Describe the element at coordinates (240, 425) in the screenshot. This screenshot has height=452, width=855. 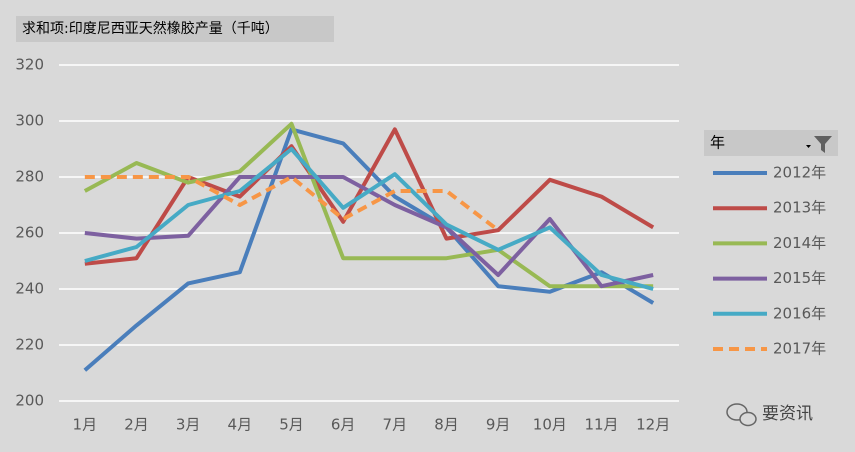
I see `x-tick-label: 4月` at that location.